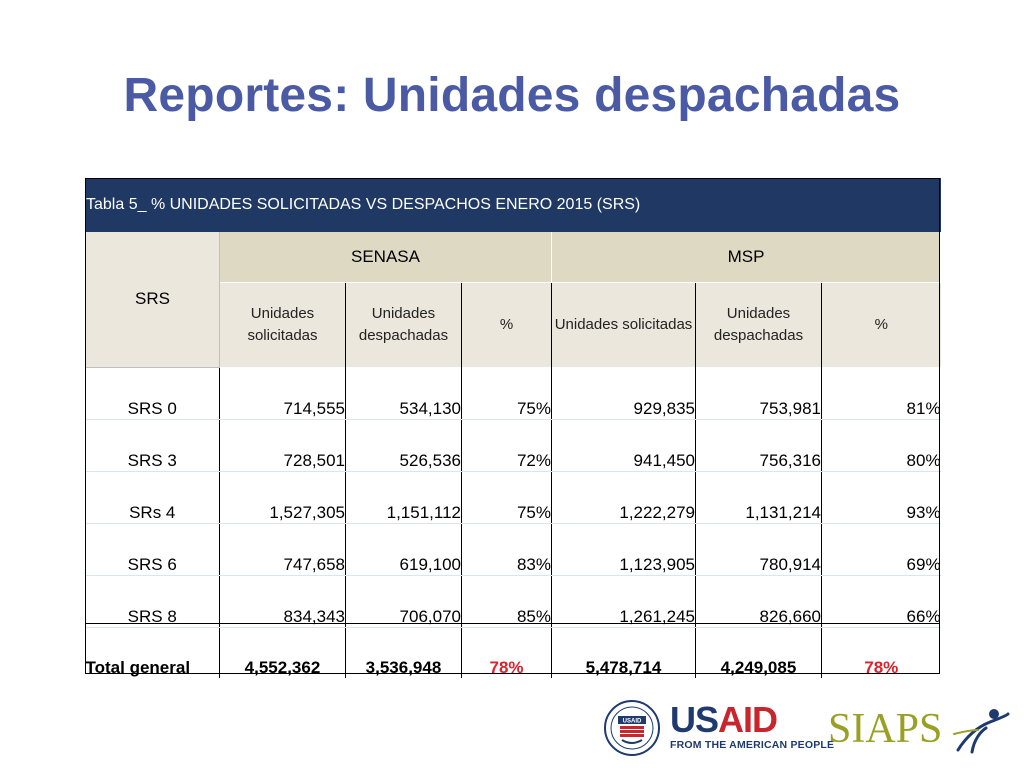  Describe the element at coordinates (881, 393) in the screenshot. I see `table-cell: 81%` at that location.